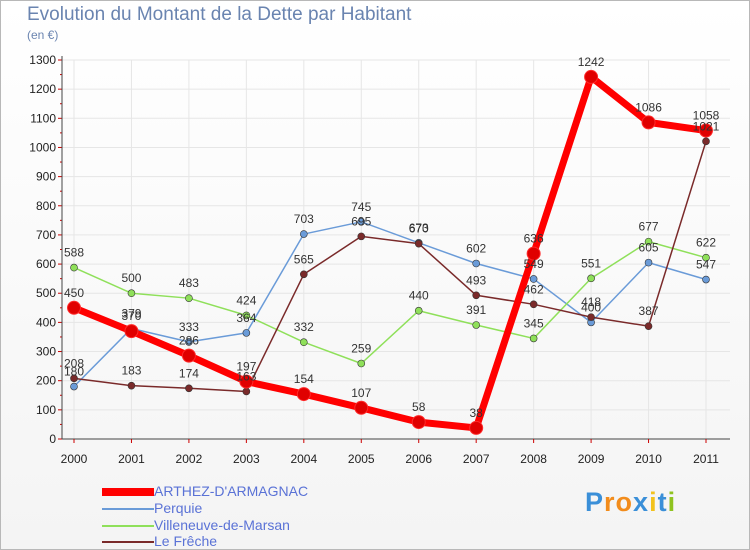 The height and width of the screenshot is (550, 750). Describe the element at coordinates (42, 60) in the screenshot. I see `y-tick-label: 1300` at that location.